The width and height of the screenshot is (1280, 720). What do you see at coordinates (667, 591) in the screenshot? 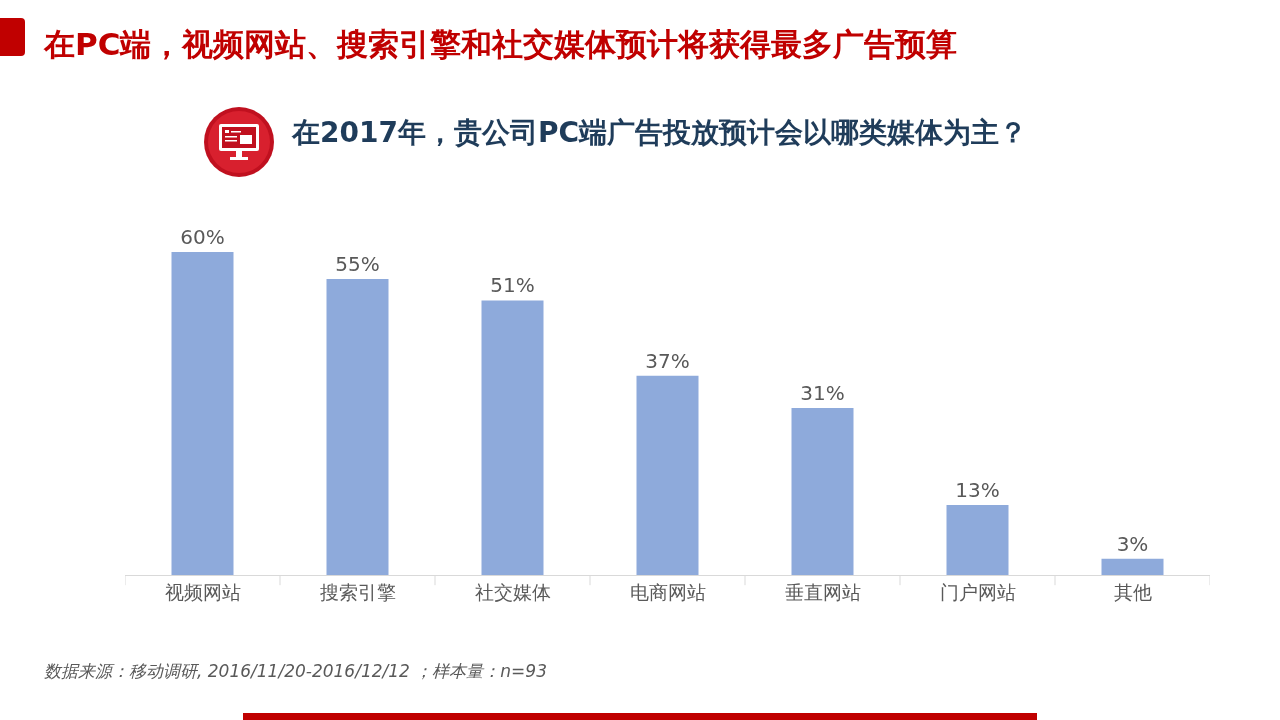
I see `x-tick-label: 电商网站` at bounding box center [667, 591].